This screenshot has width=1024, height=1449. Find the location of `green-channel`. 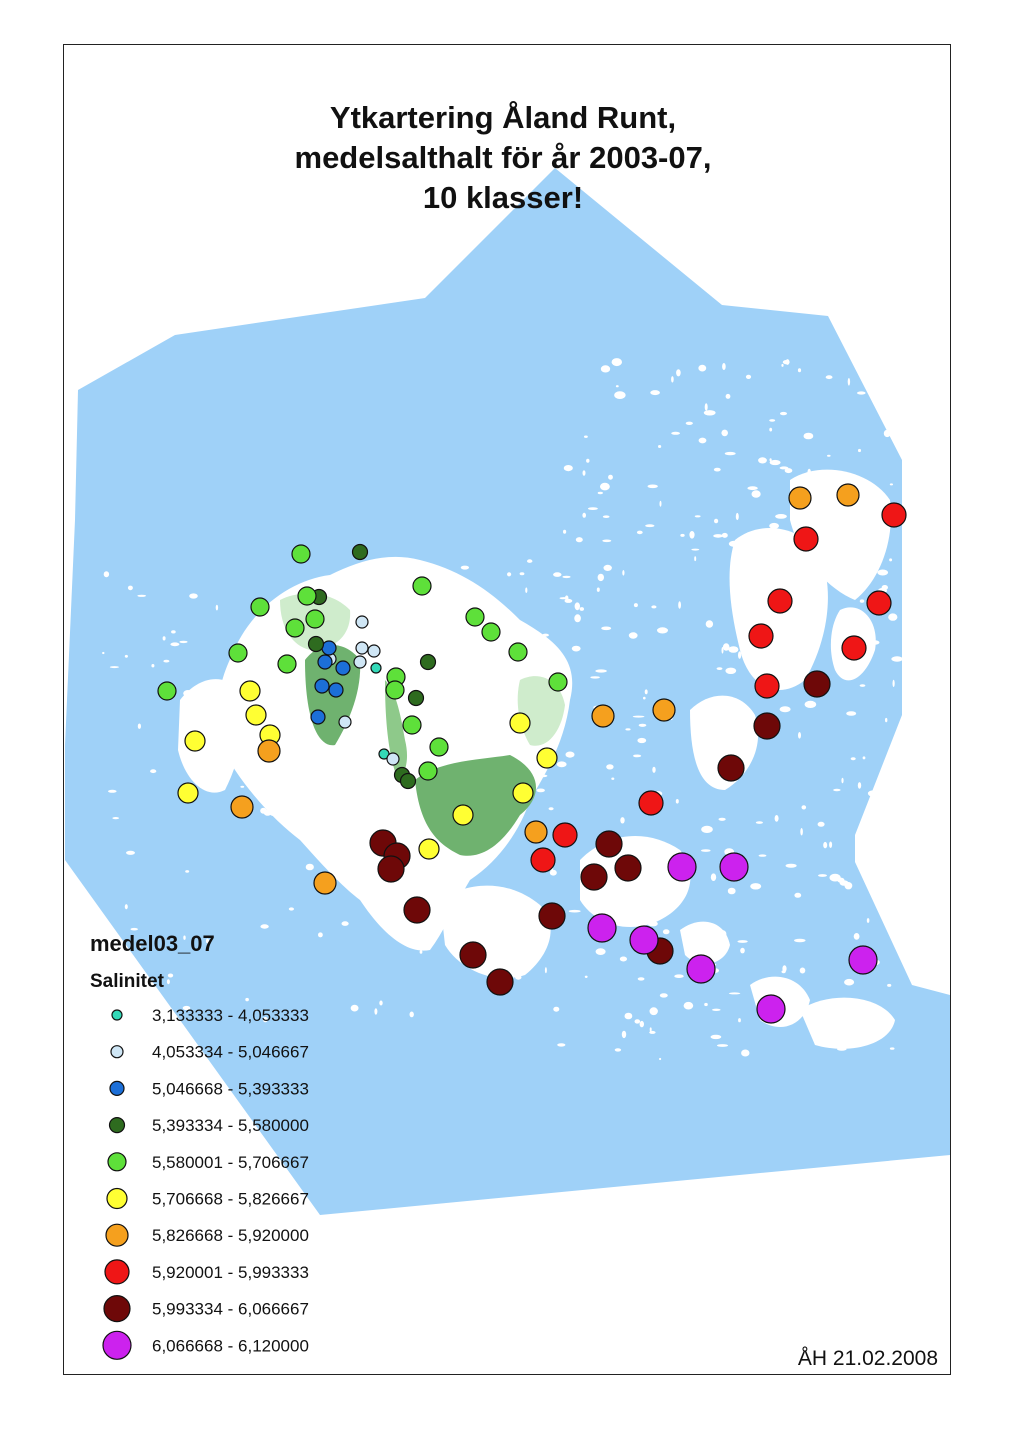

green-channel is located at coordinates (396, 730).